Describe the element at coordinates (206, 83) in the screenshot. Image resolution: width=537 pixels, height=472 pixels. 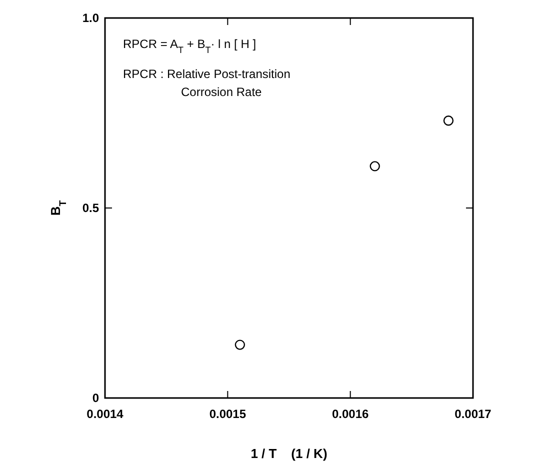
I see `annotation: RPCR : Relative Post-transition Corrosion Rate` at that location.